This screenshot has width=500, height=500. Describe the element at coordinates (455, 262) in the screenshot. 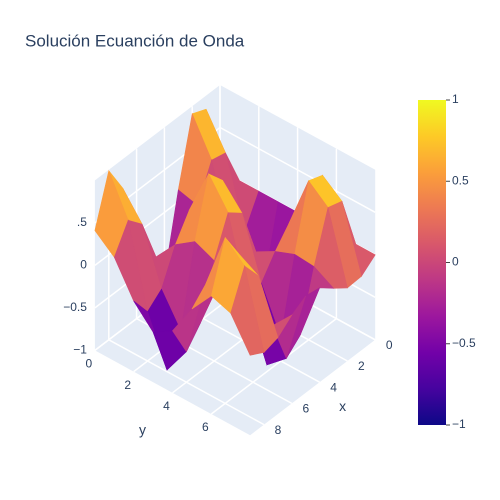

I see `colorbar-tick-label: 0` at that location.